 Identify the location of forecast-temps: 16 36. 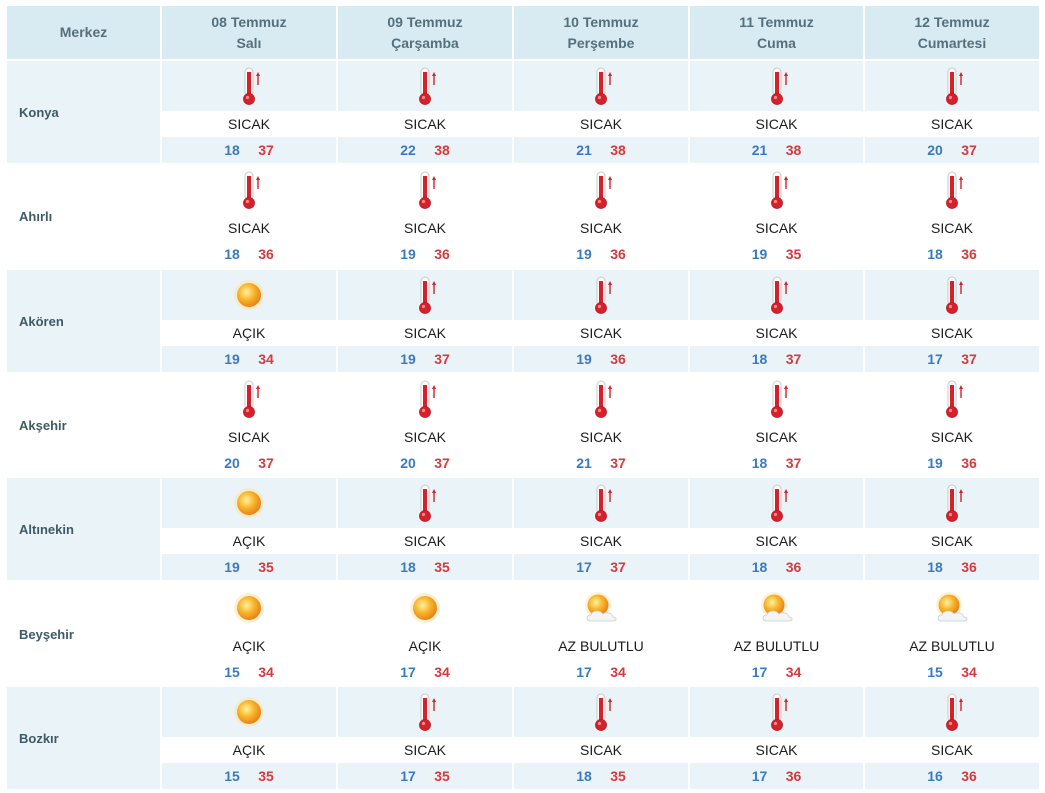
(952, 776).